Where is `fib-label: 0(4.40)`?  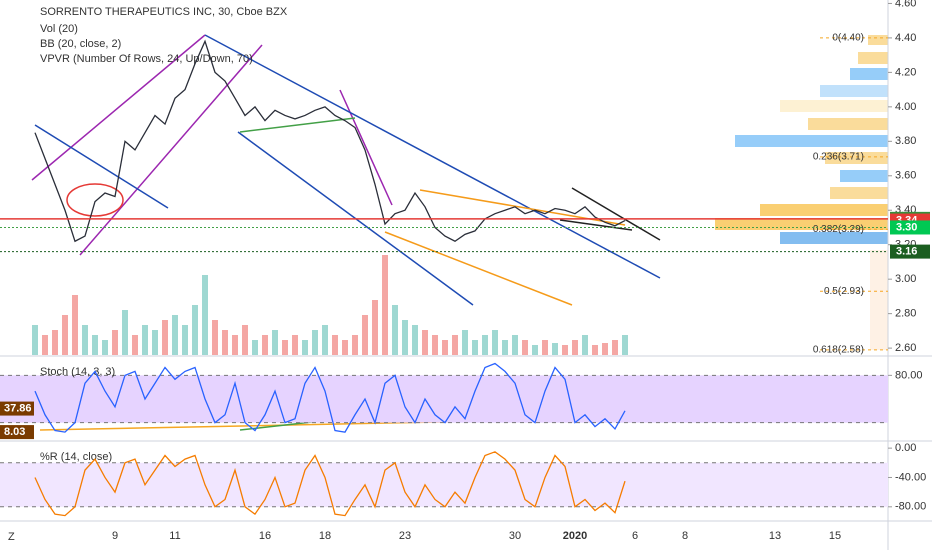 fib-label: 0(4.40) is located at coordinates (848, 38).